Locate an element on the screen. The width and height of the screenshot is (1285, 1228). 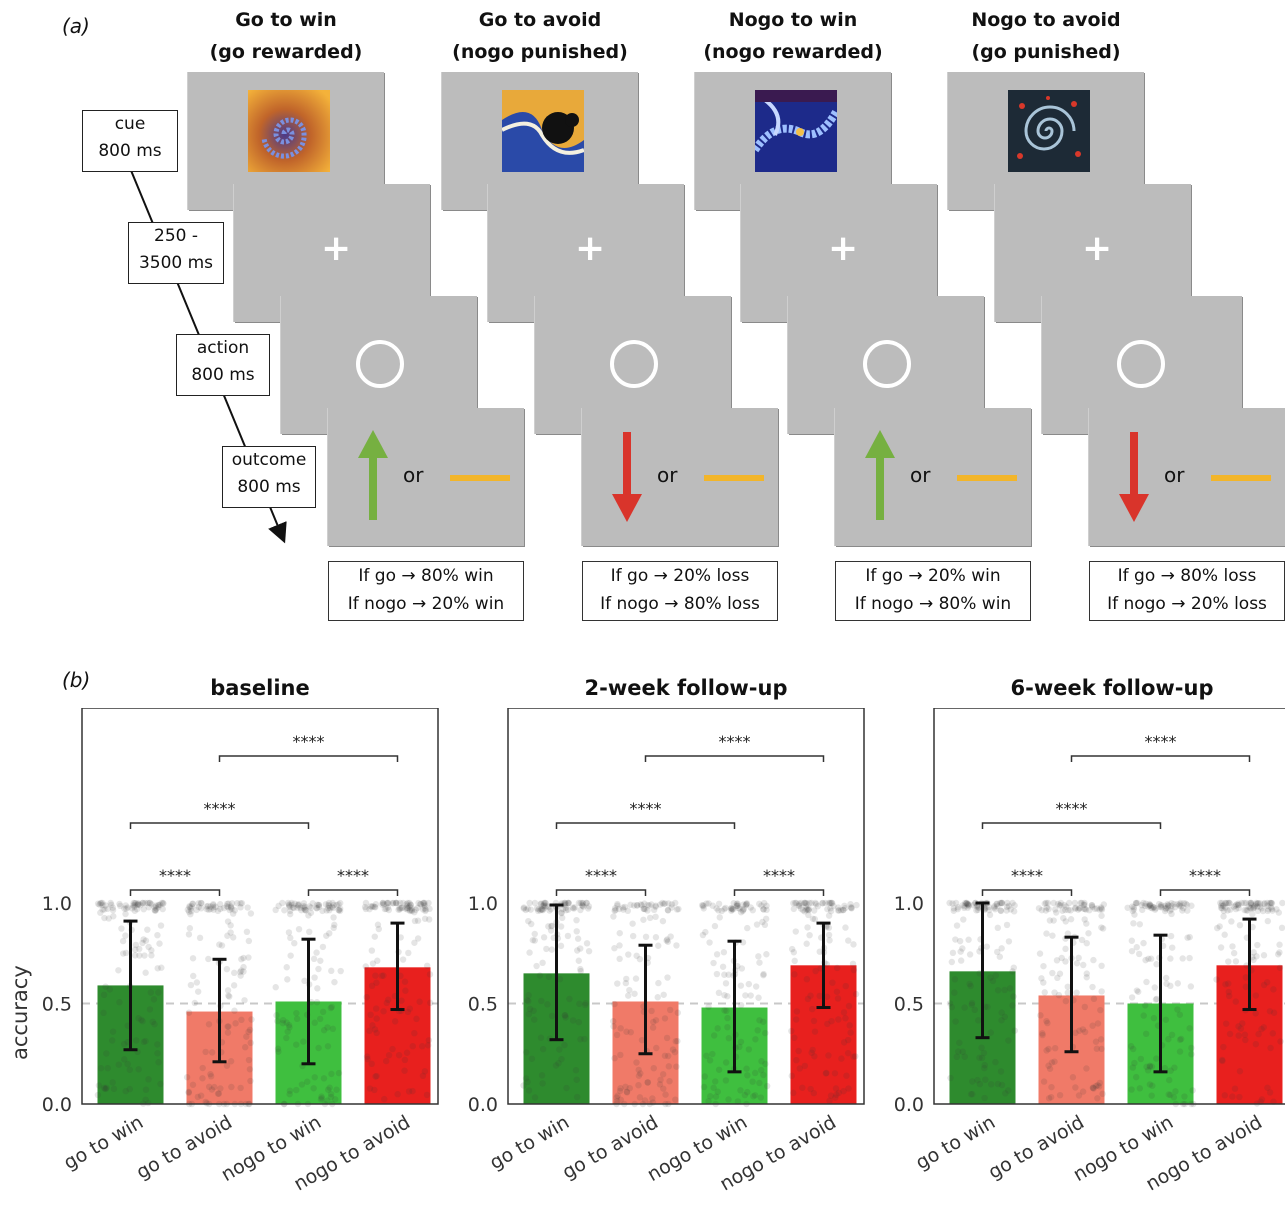
condition-title-nogo-to-win: Nogo to win (nogo rewarded) is located at coordinates (793, 36).